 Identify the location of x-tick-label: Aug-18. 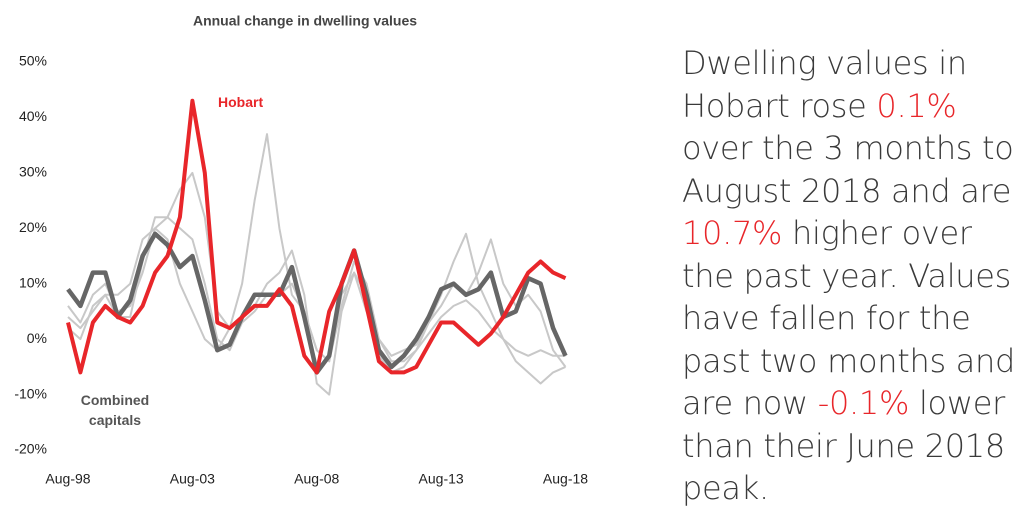
(565, 479).